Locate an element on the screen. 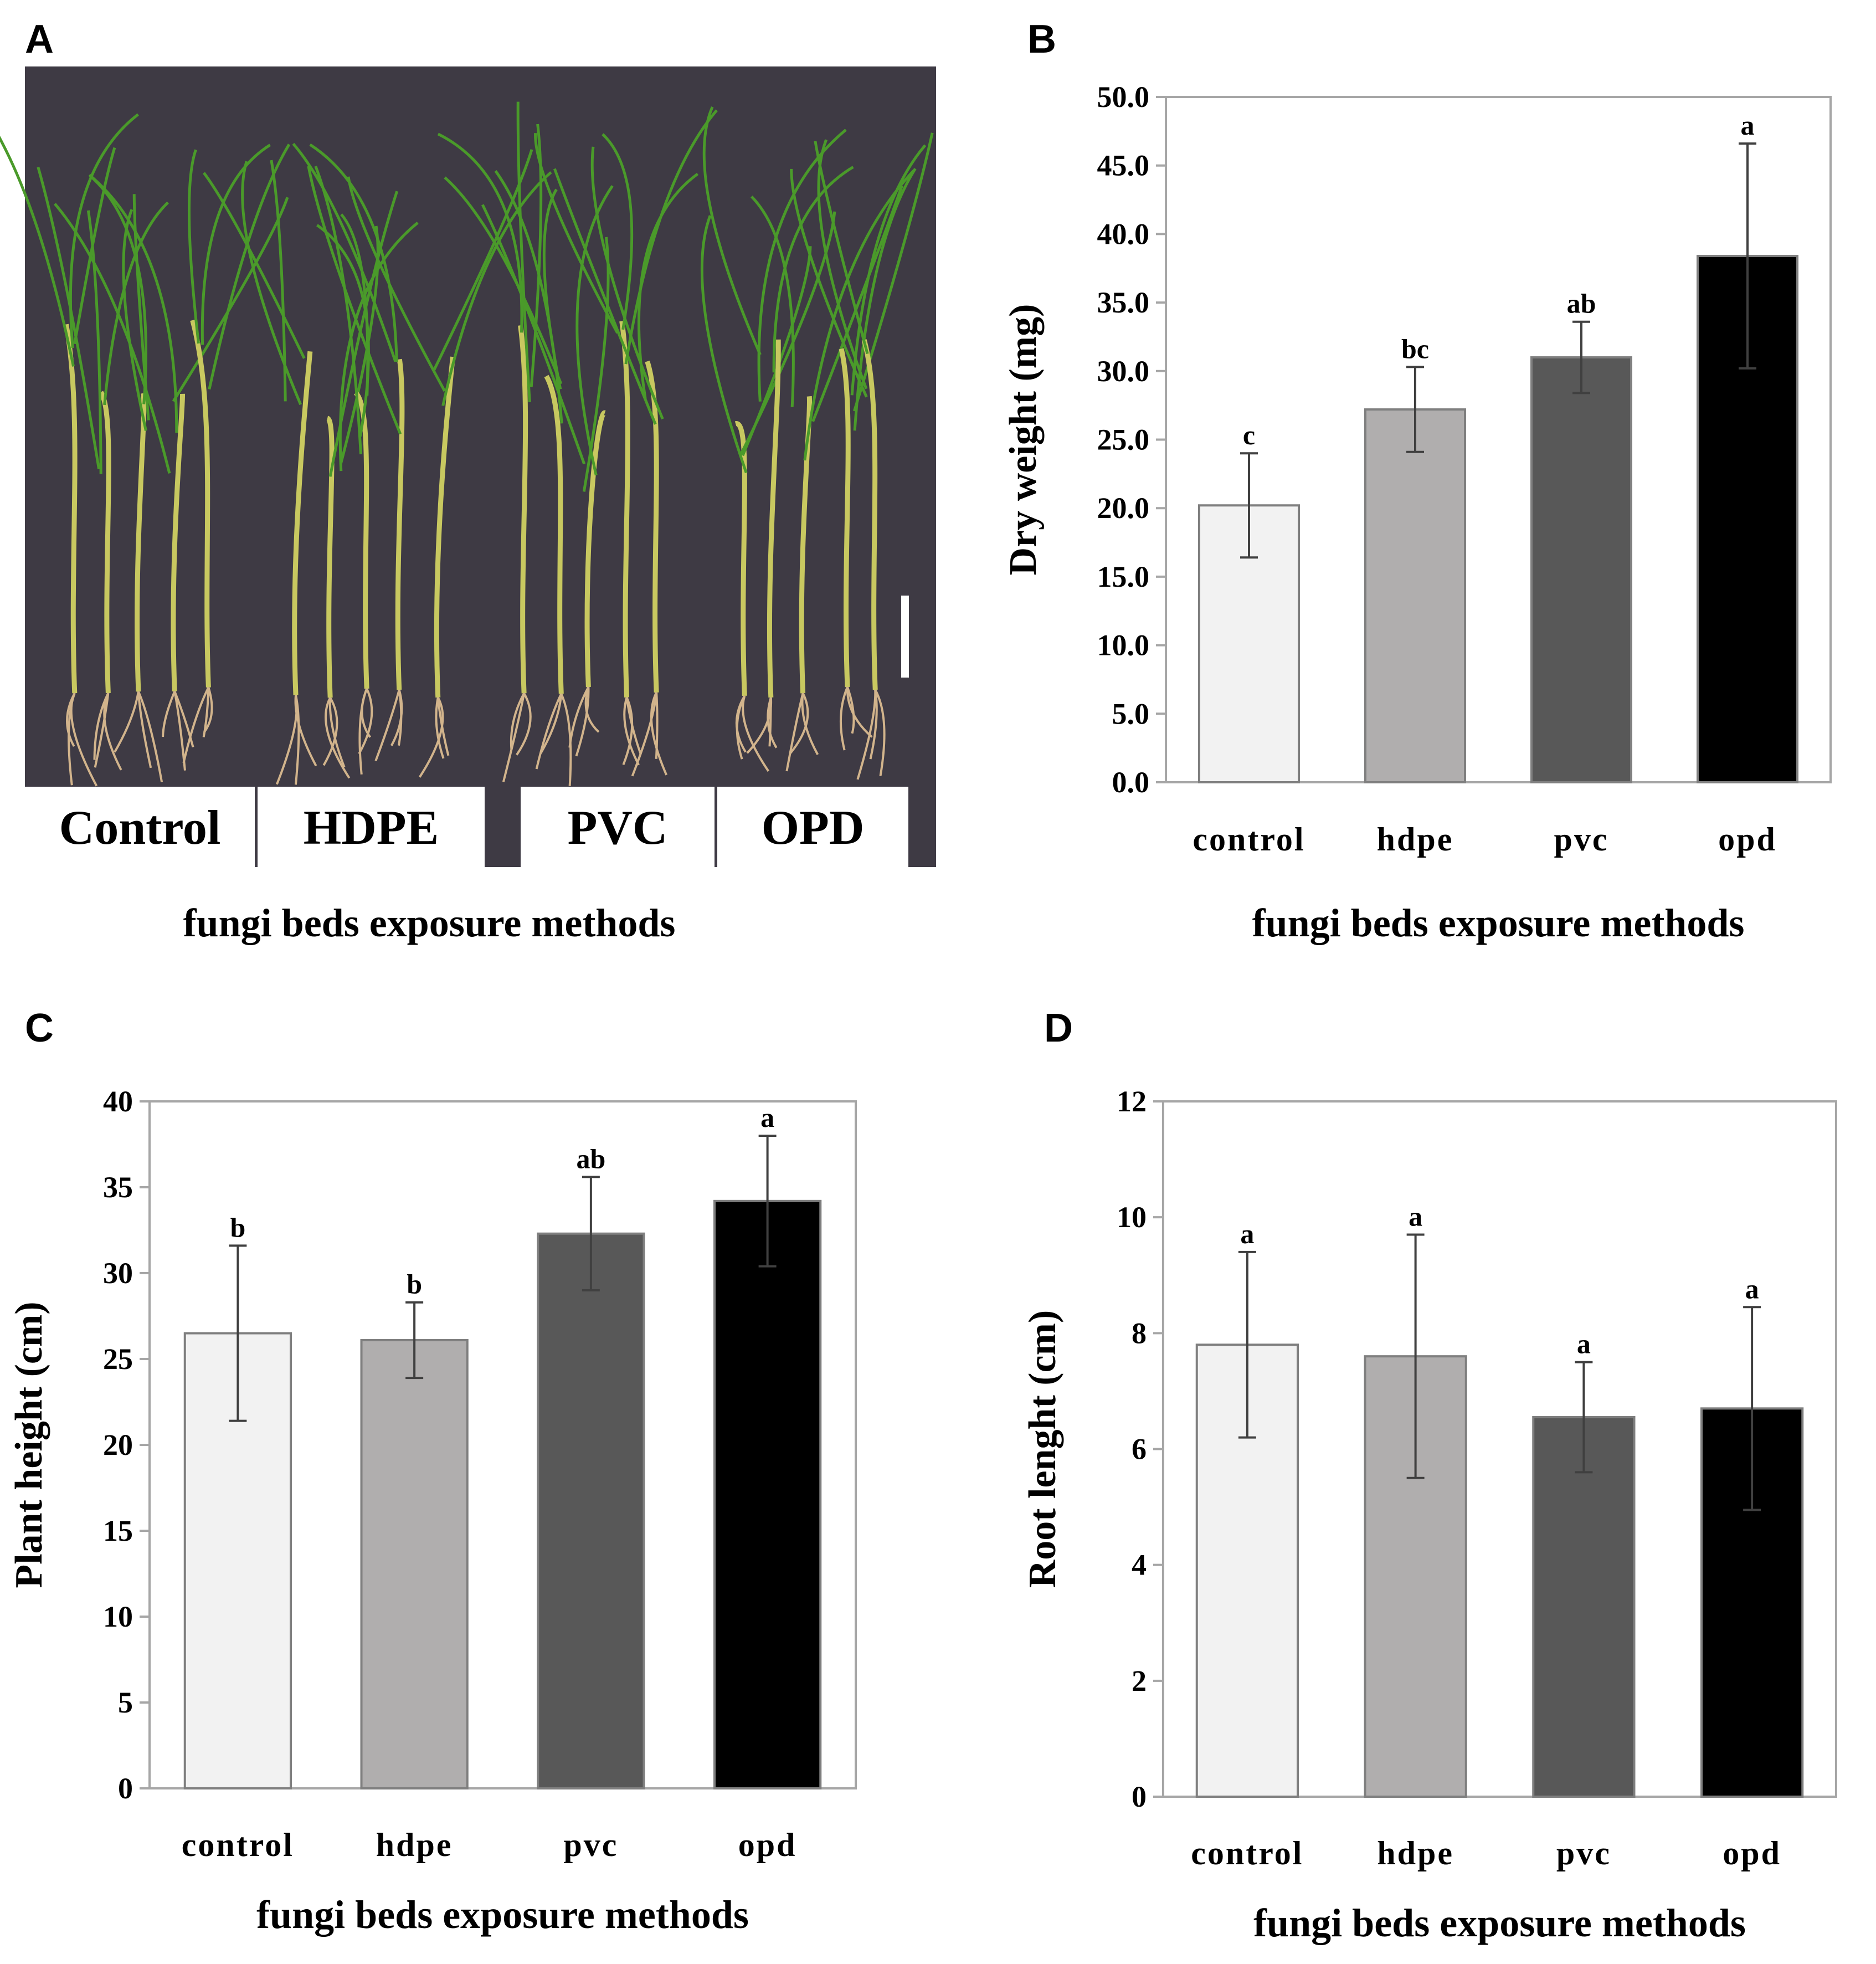  group-label-opd: OPD is located at coordinates (813, 828).